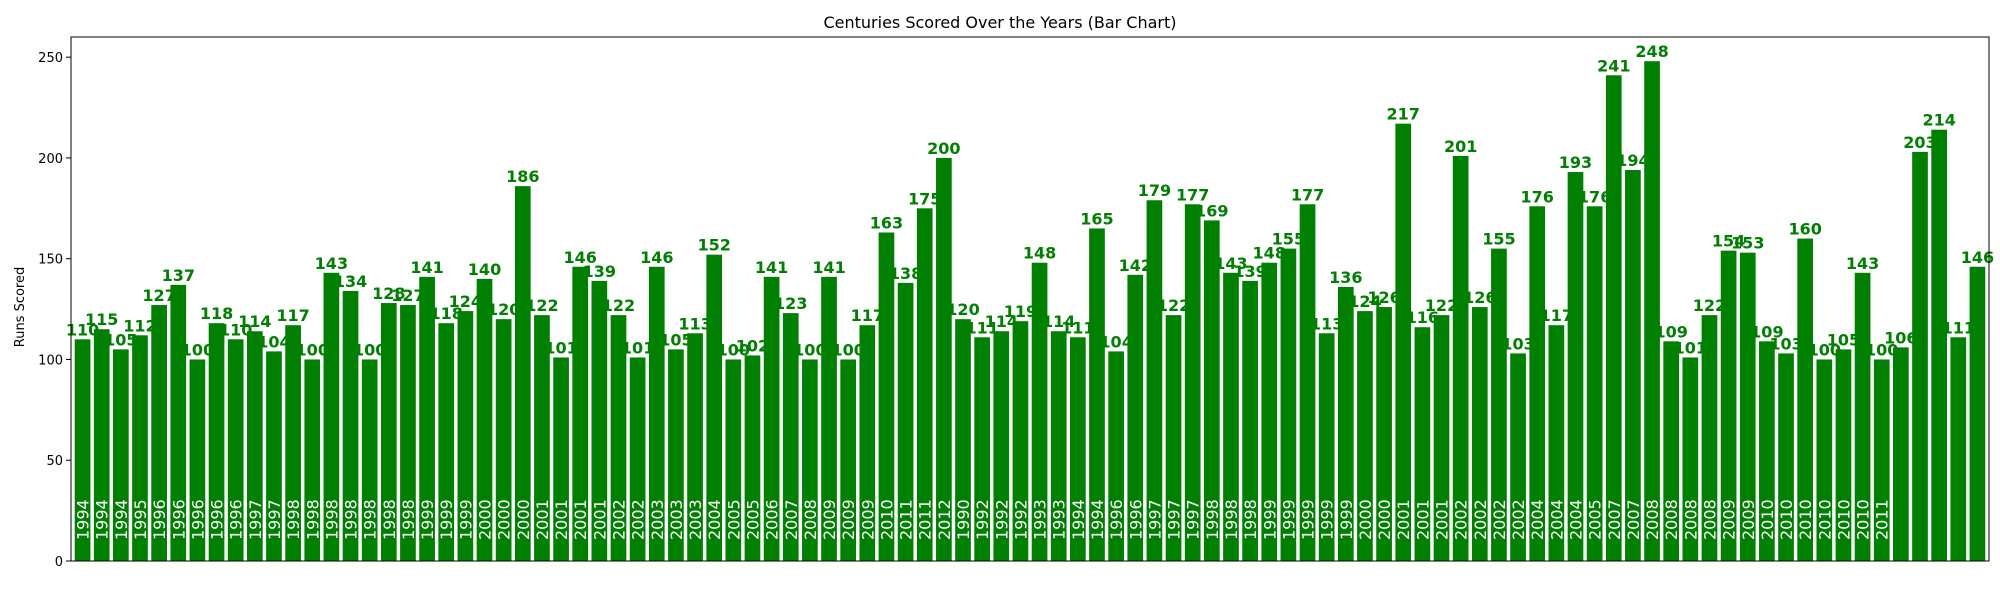 The width and height of the screenshot is (2000, 600). Describe the element at coordinates (1479, 297) in the screenshot. I see `bar-value-label: 126` at that location.